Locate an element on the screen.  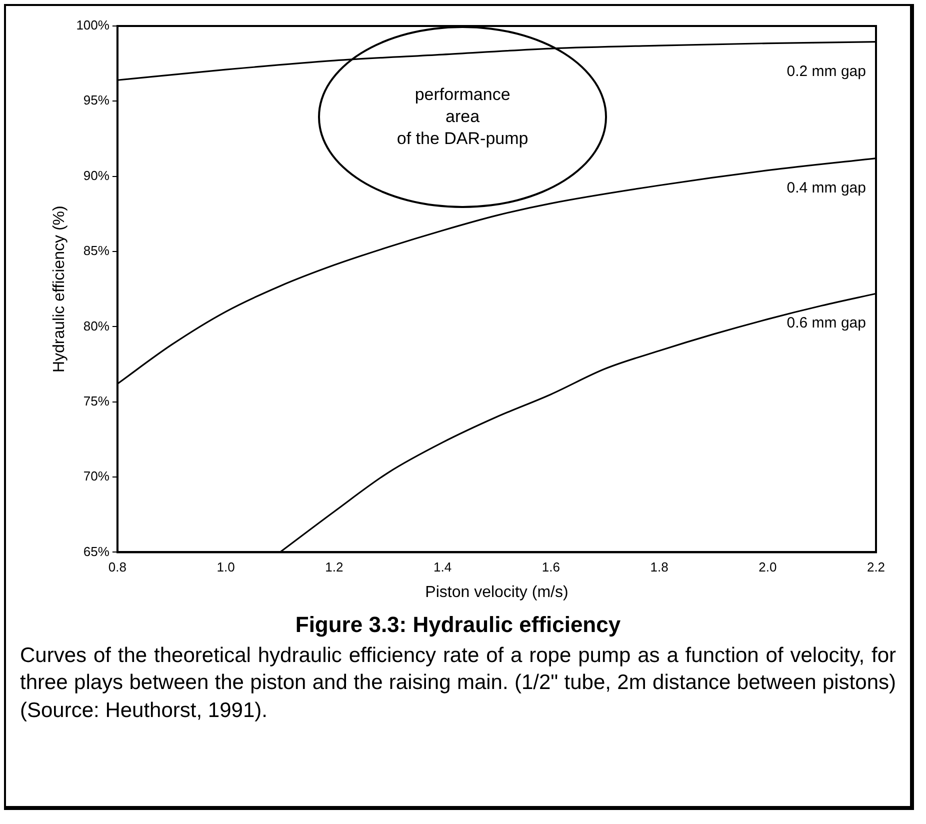
y-tick-label: 80% is located at coordinates (96, 326).